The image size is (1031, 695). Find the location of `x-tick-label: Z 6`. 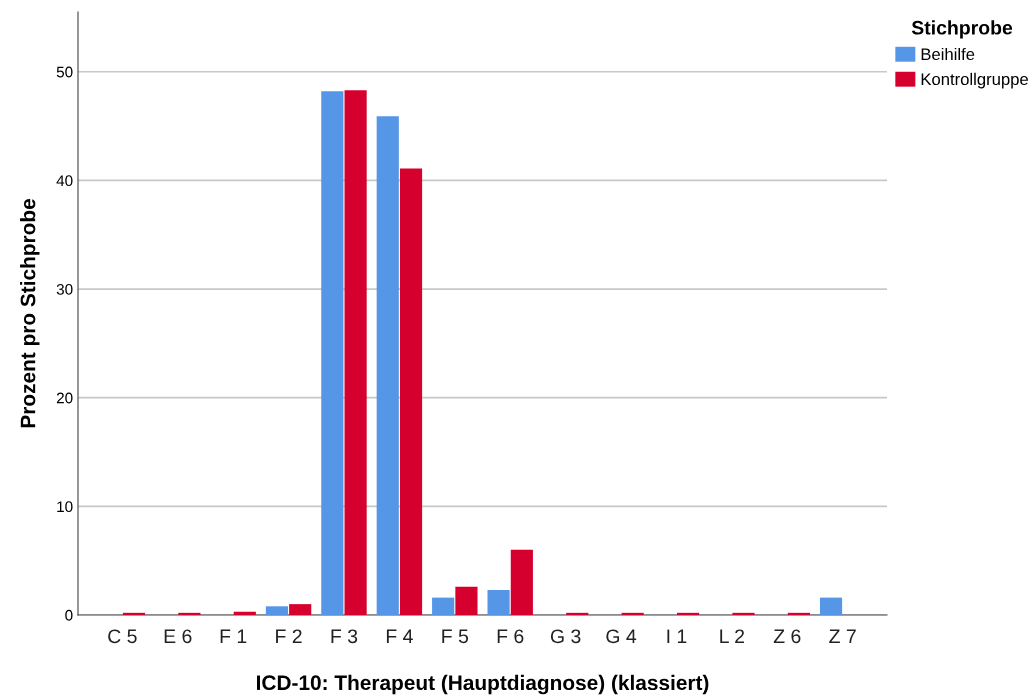

x-tick-label: Z 6 is located at coordinates (787, 636).